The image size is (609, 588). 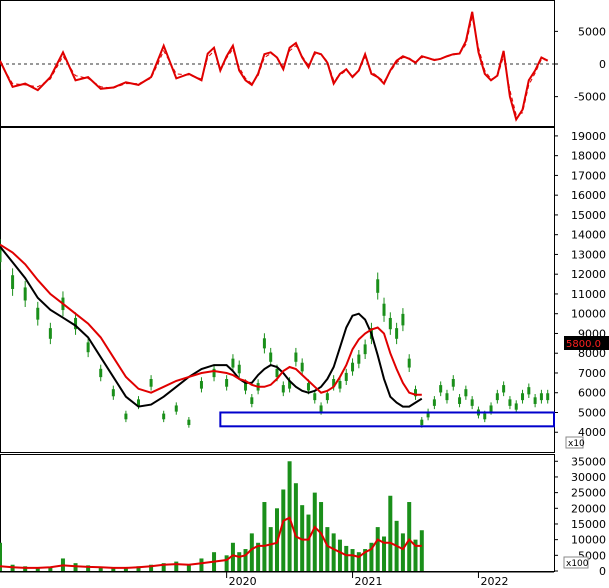 I want to click on last-price-box, so click(x=586, y=343).